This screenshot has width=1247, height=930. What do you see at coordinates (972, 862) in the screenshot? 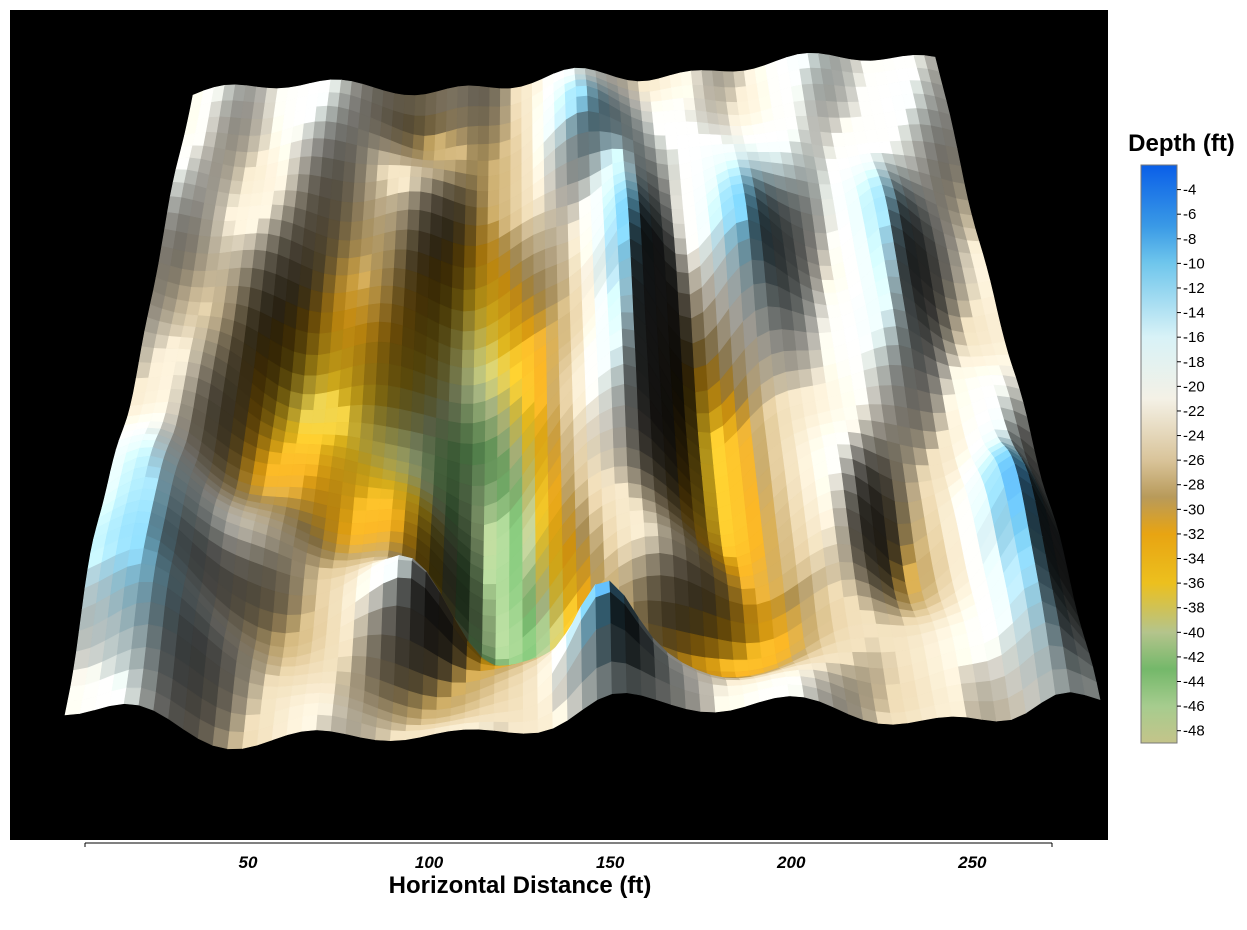
I see `x-tick-label-4: 250` at bounding box center [972, 862].